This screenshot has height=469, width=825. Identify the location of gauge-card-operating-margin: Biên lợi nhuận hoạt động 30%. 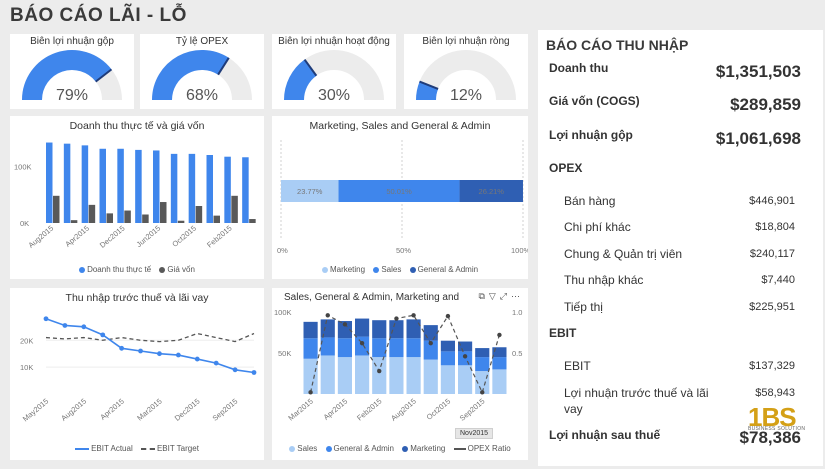
(334, 71).